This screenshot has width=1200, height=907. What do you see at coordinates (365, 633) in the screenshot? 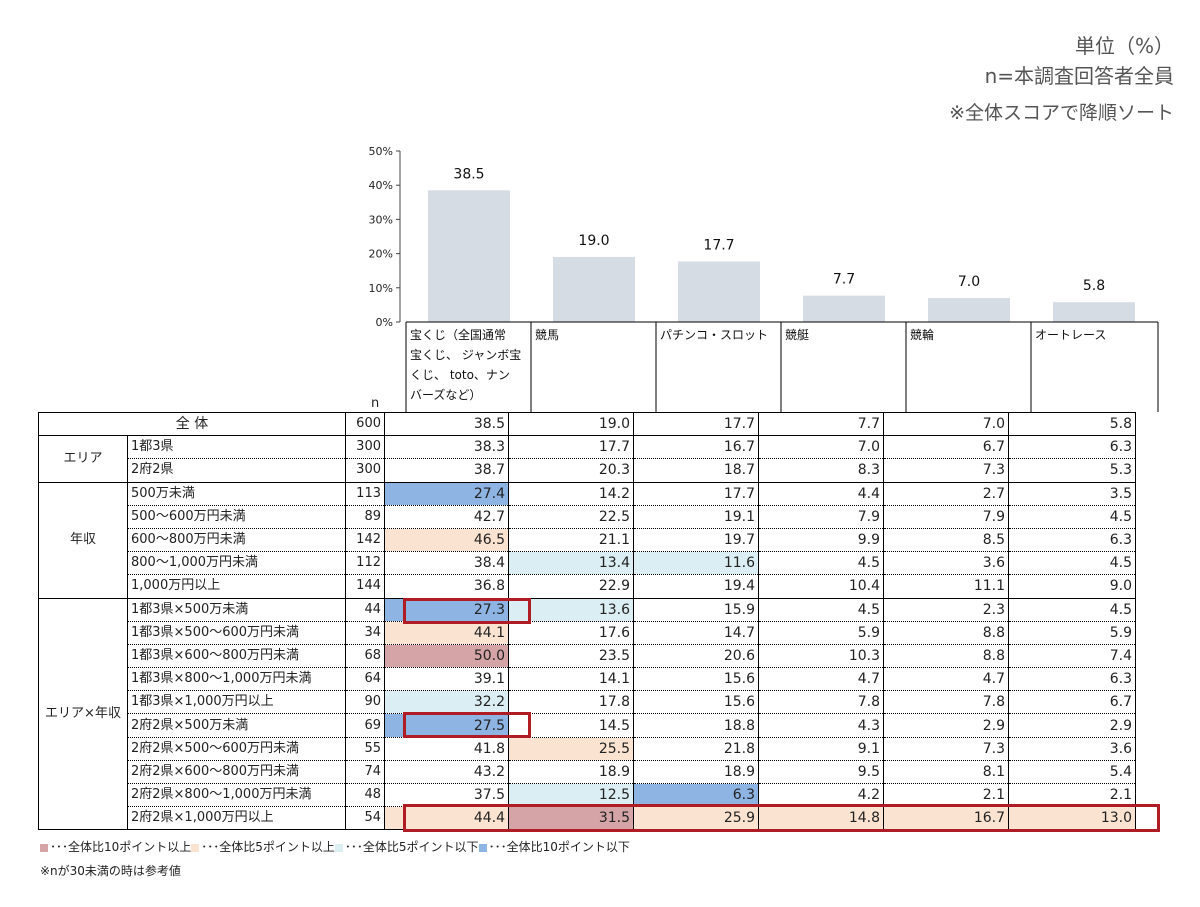
I see `n-cell: 34` at bounding box center [365, 633].